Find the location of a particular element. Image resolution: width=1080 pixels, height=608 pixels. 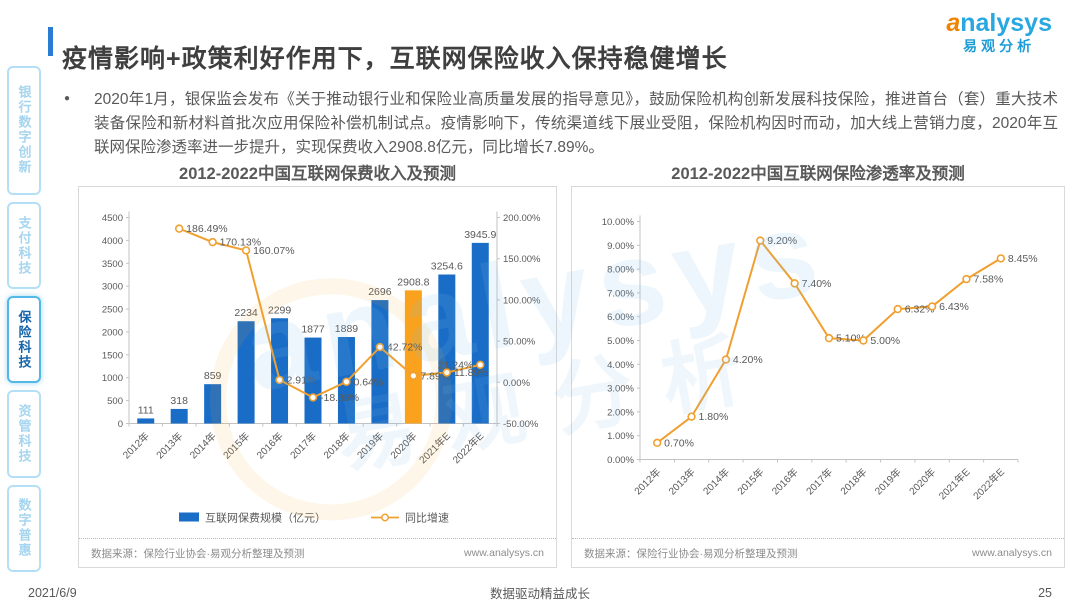

svg-text: 4.20% is located at coordinates (748, 360).